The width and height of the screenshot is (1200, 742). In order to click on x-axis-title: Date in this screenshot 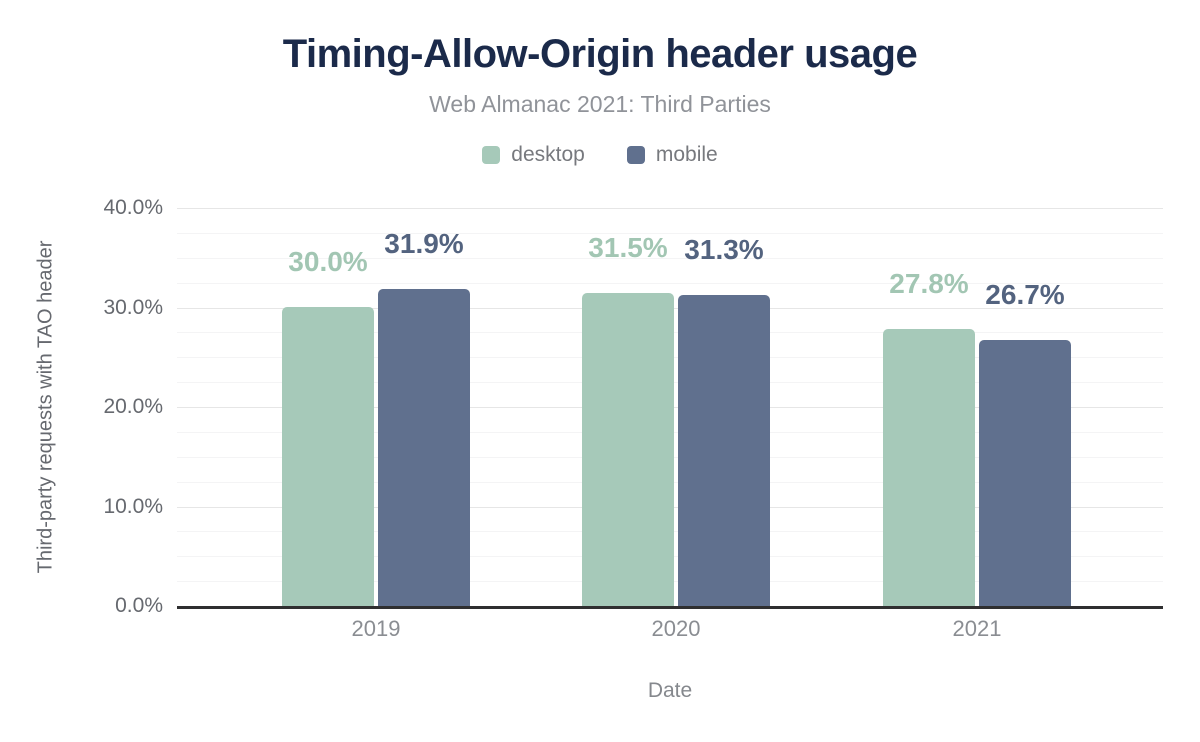, I will do `click(670, 690)`.